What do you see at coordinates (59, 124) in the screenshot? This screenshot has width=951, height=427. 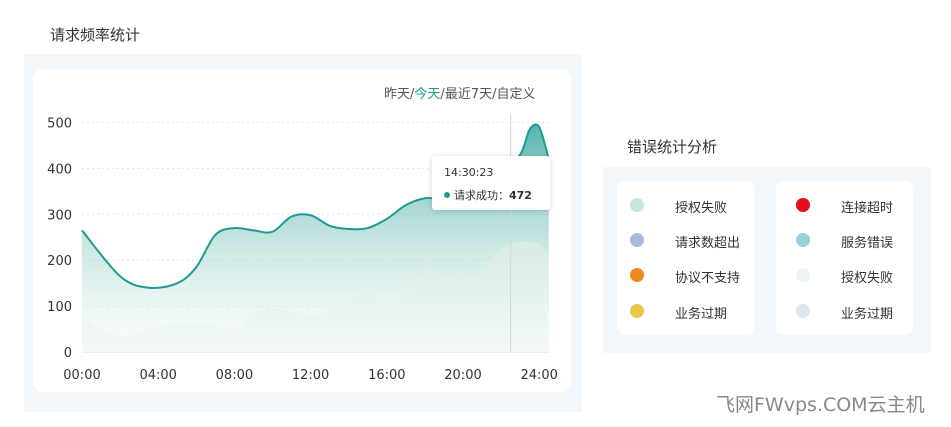 I see `y-tick-label: 500` at bounding box center [59, 124].